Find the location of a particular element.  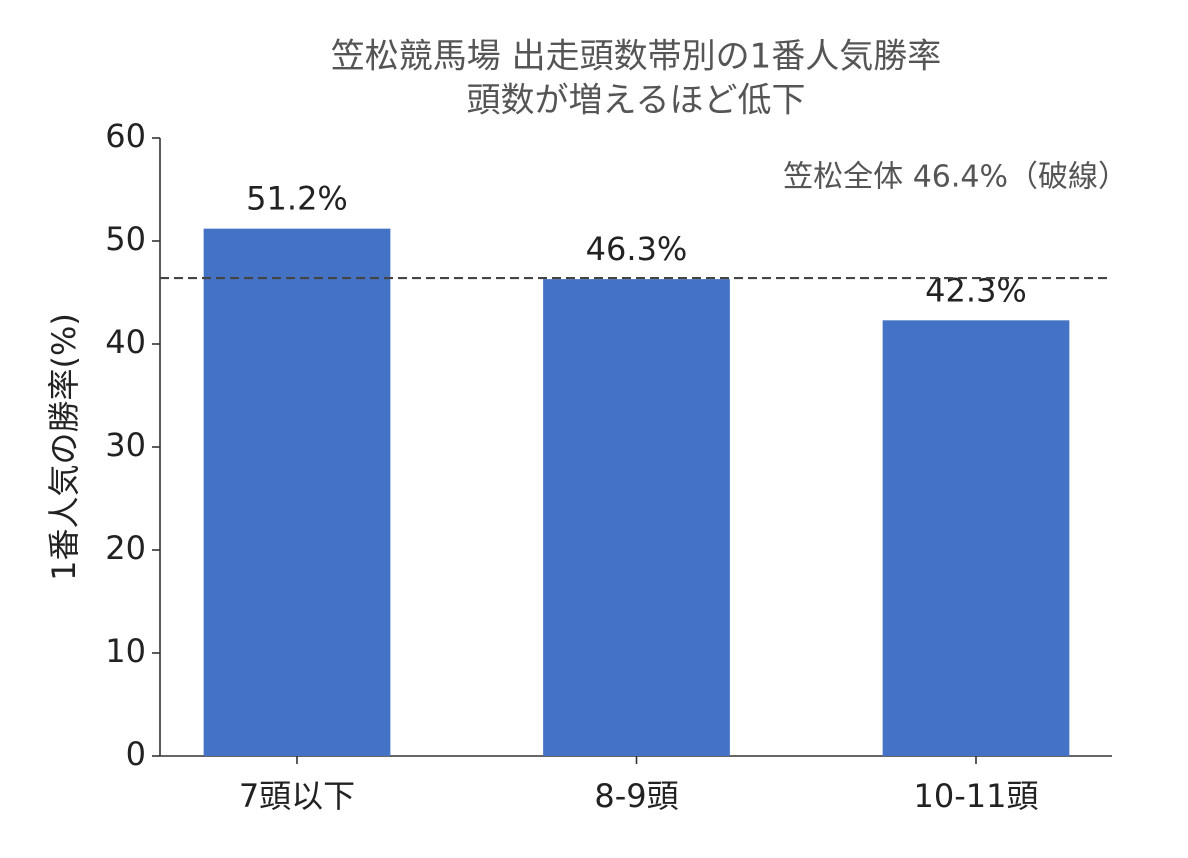

y-tick-label: 0 is located at coordinates (136, 754).